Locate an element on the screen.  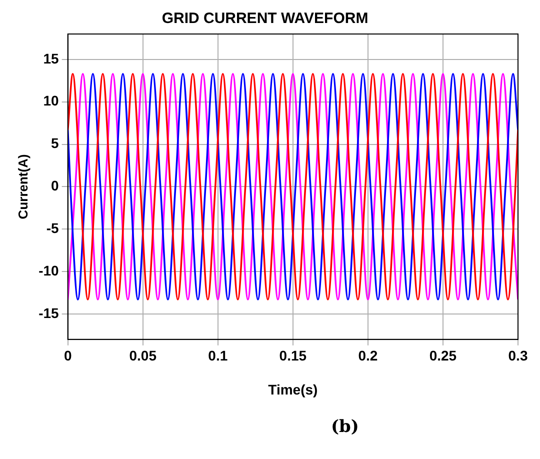
x-tick-label: 0.3 is located at coordinates (518, 356).